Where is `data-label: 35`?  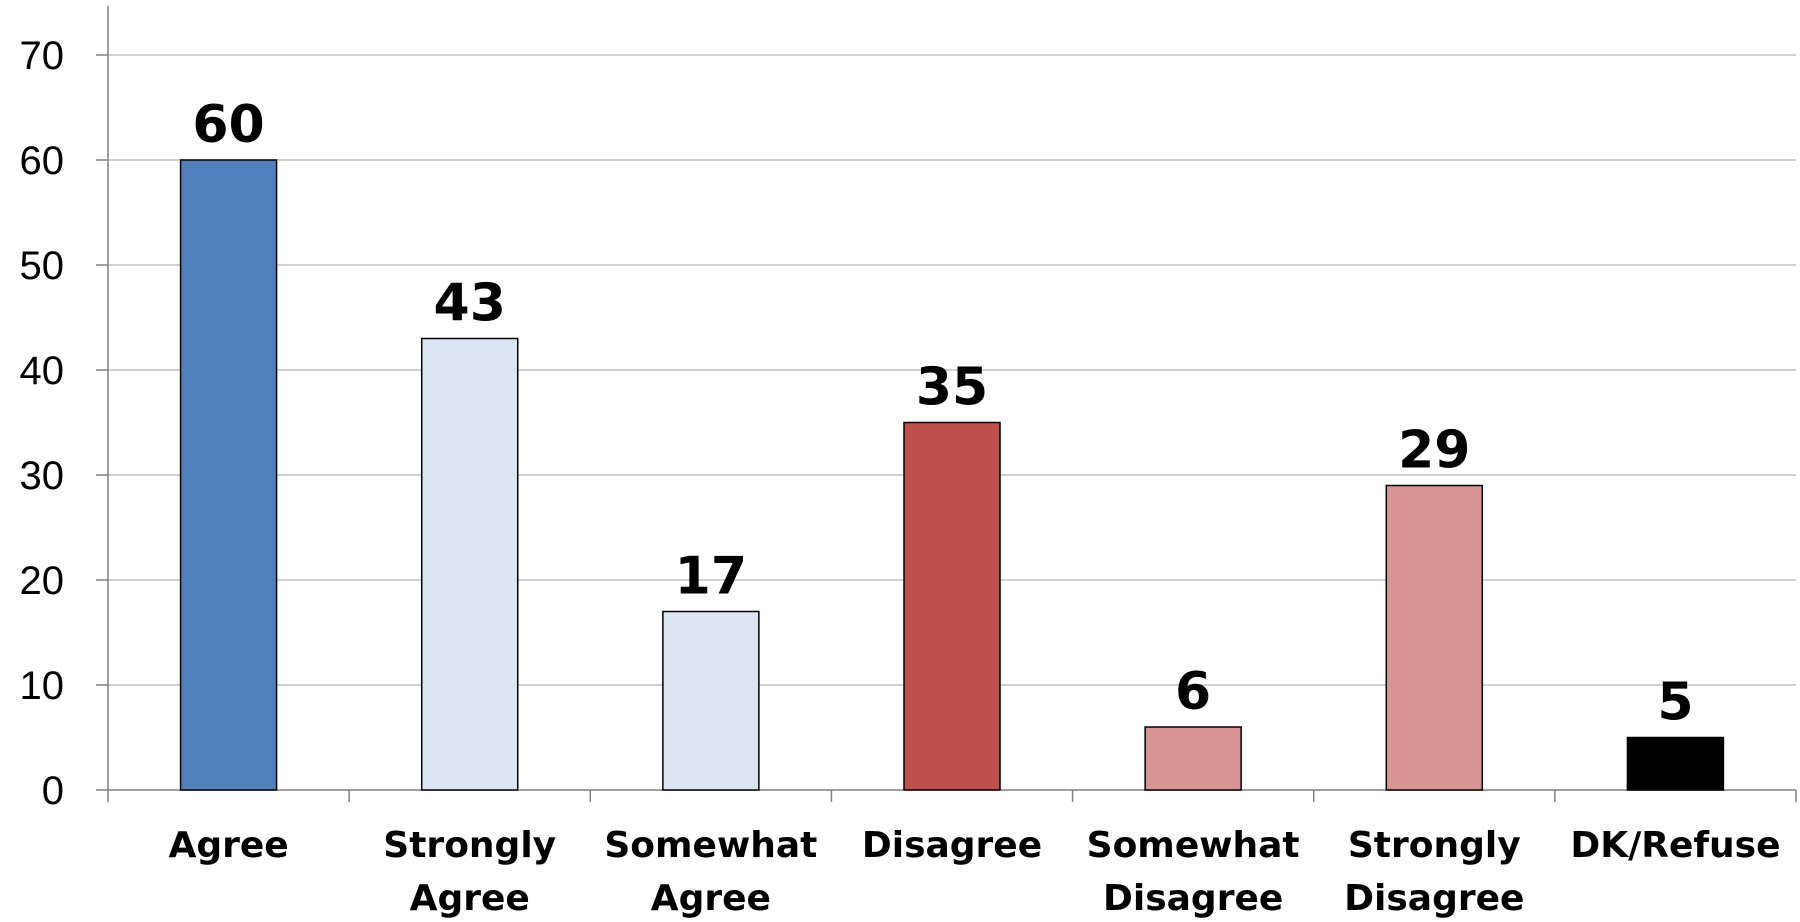
data-label: 35 is located at coordinates (952, 388).